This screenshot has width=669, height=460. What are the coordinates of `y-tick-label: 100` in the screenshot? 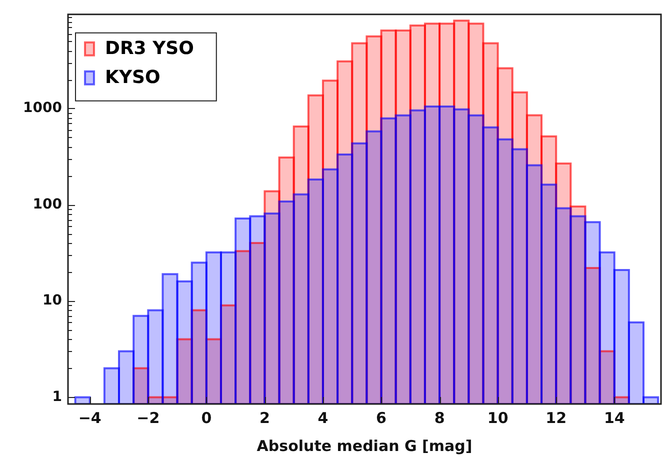 It's located at (47, 204).